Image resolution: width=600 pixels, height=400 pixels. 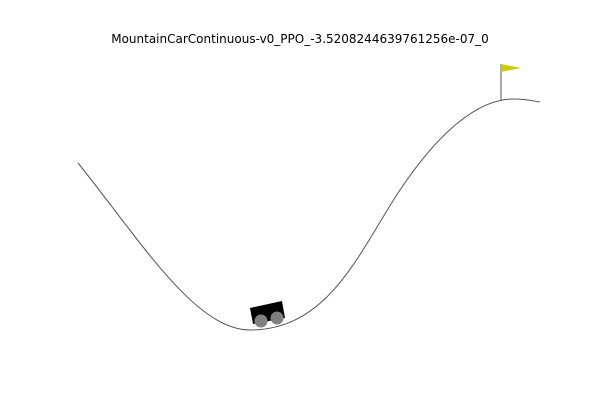 What do you see at coordinates (510, 82) in the screenshot?
I see `goal-flag-icon` at bounding box center [510, 82].